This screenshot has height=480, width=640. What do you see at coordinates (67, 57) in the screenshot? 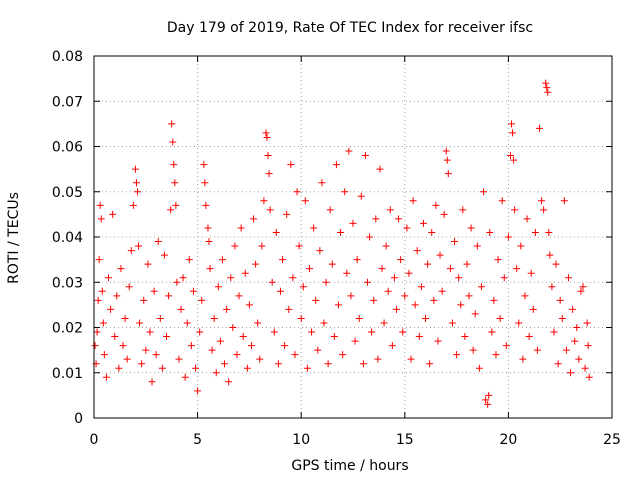
I see `y-tick-label: 0.08` at bounding box center [67, 57].